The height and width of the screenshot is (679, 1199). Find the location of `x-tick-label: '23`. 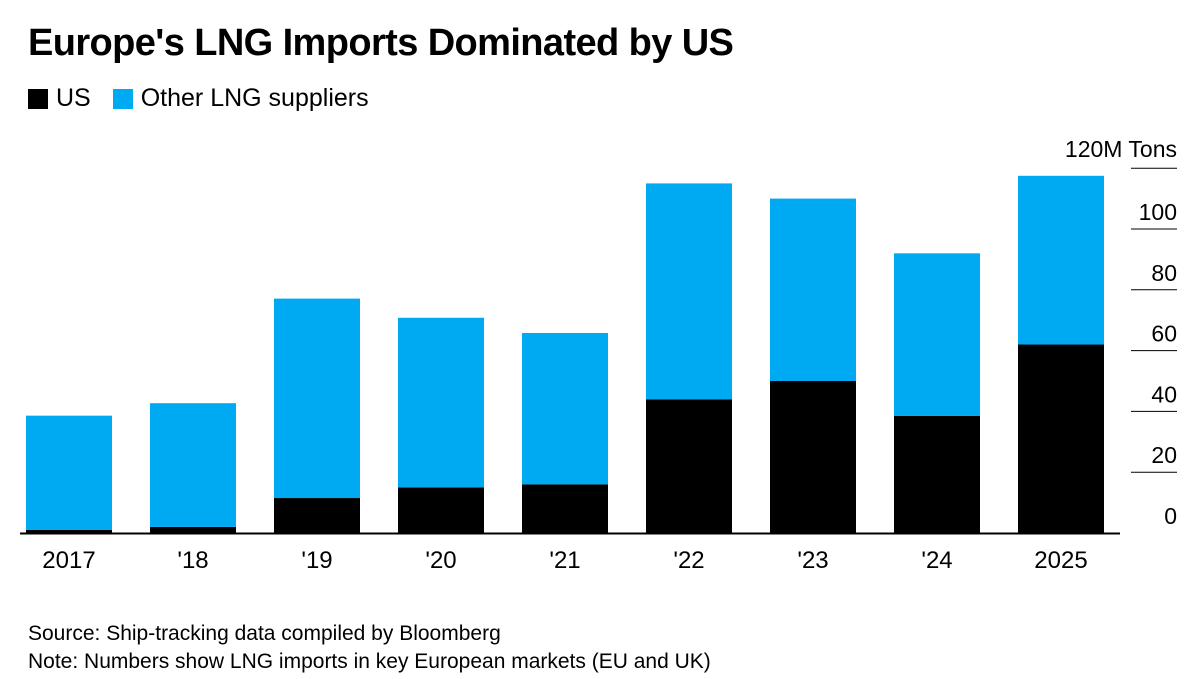

x-tick-label: '23 is located at coordinates (812, 560).